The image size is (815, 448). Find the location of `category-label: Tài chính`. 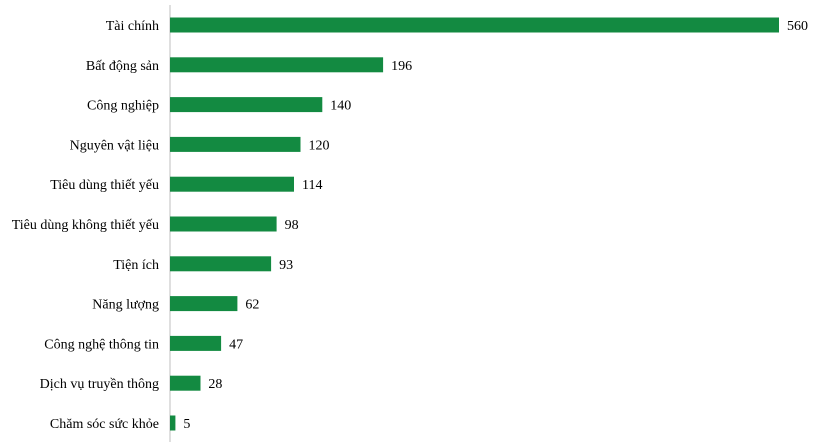

category-label: Tài chính is located at coordinates (132, 26).